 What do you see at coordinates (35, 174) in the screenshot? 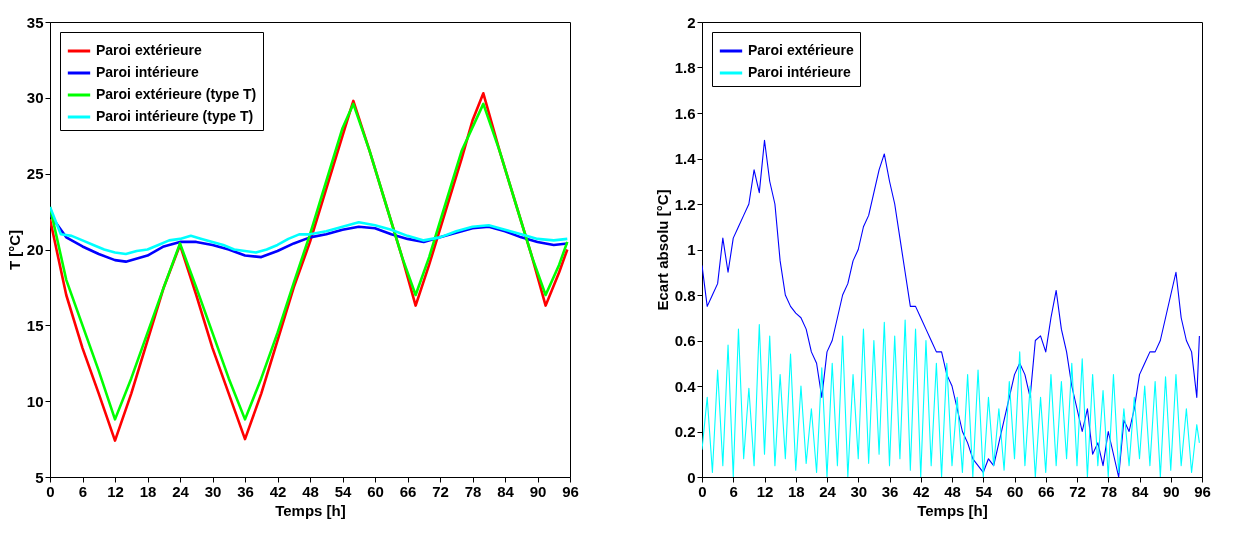
I see `y-tick-label: 25` at bounding box center [35, 174].